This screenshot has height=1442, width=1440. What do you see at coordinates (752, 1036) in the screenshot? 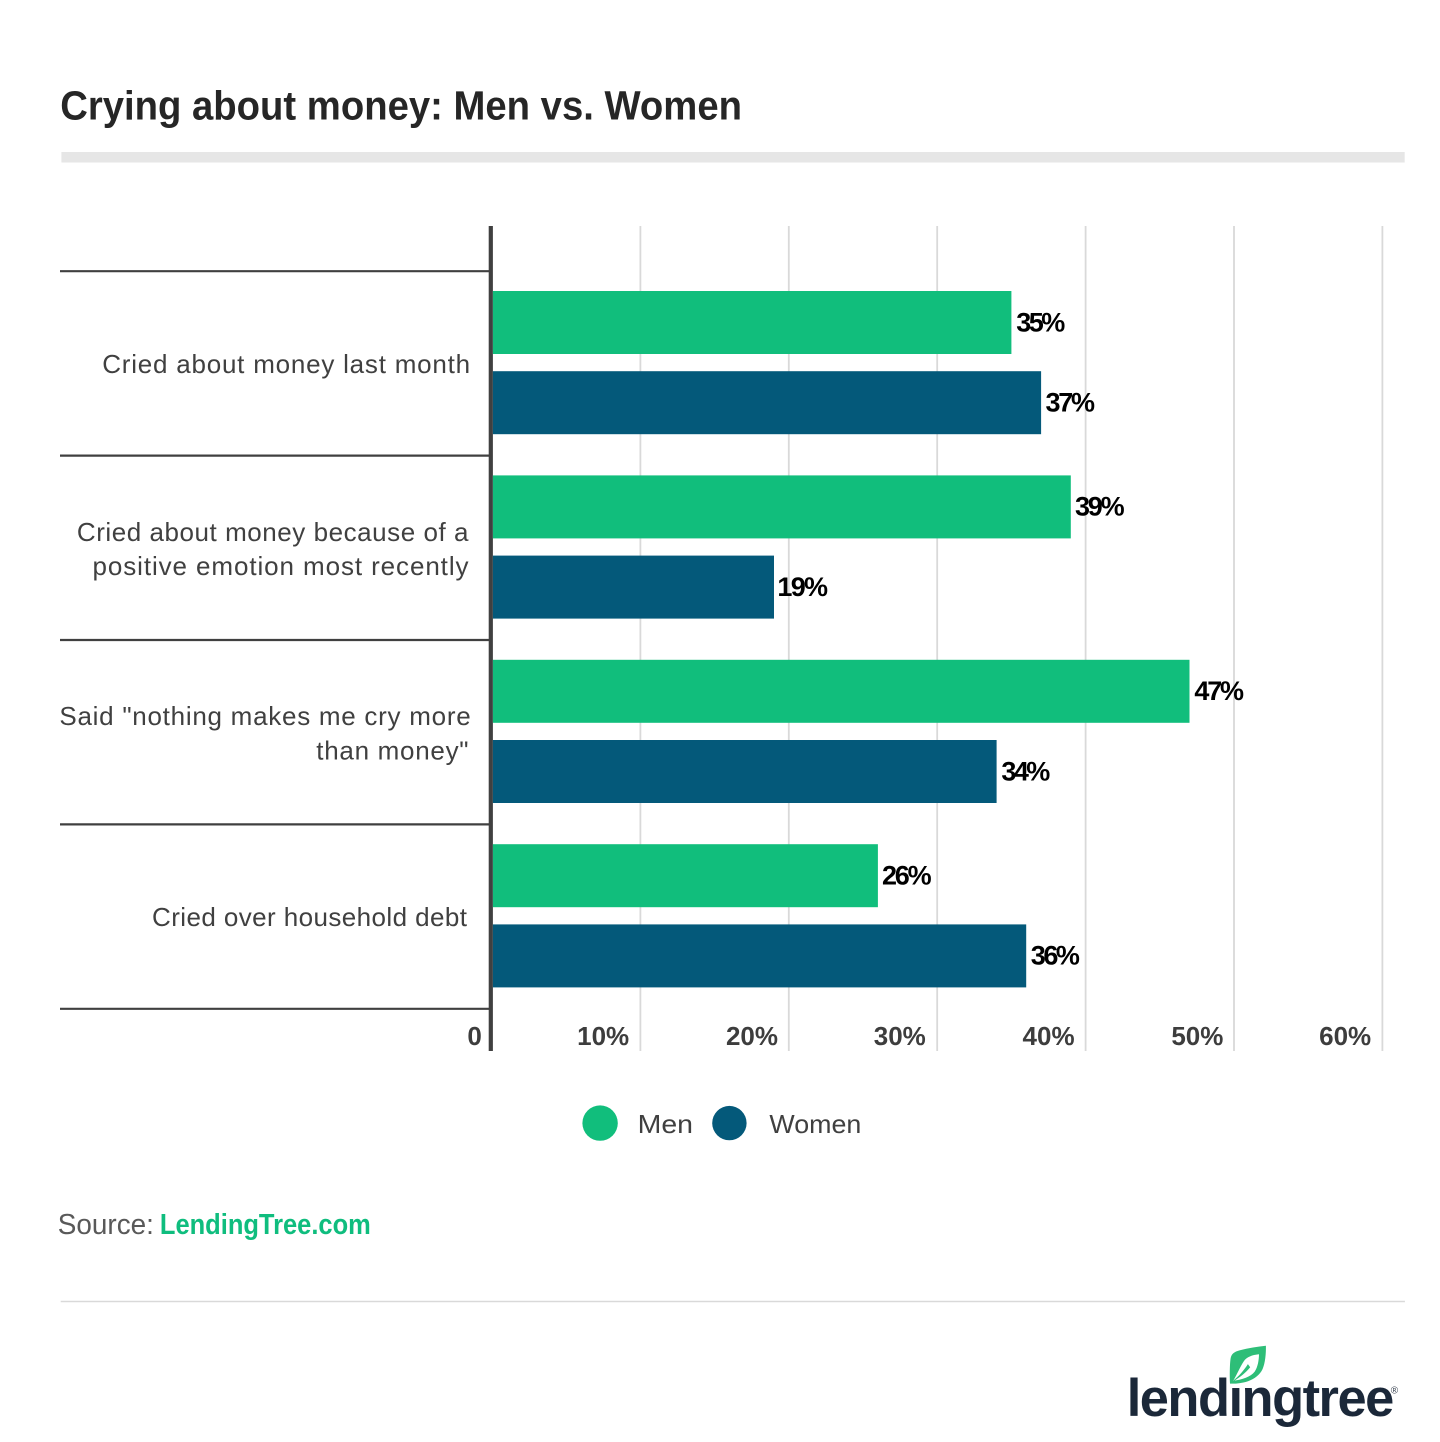
I see `svg-text: 20%` at bounding box center [752, 1036].